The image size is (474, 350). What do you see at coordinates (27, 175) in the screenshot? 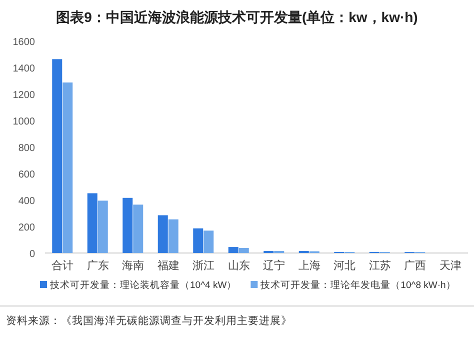
I see `y-tick-label: 600` at bounding box center [27, 175].